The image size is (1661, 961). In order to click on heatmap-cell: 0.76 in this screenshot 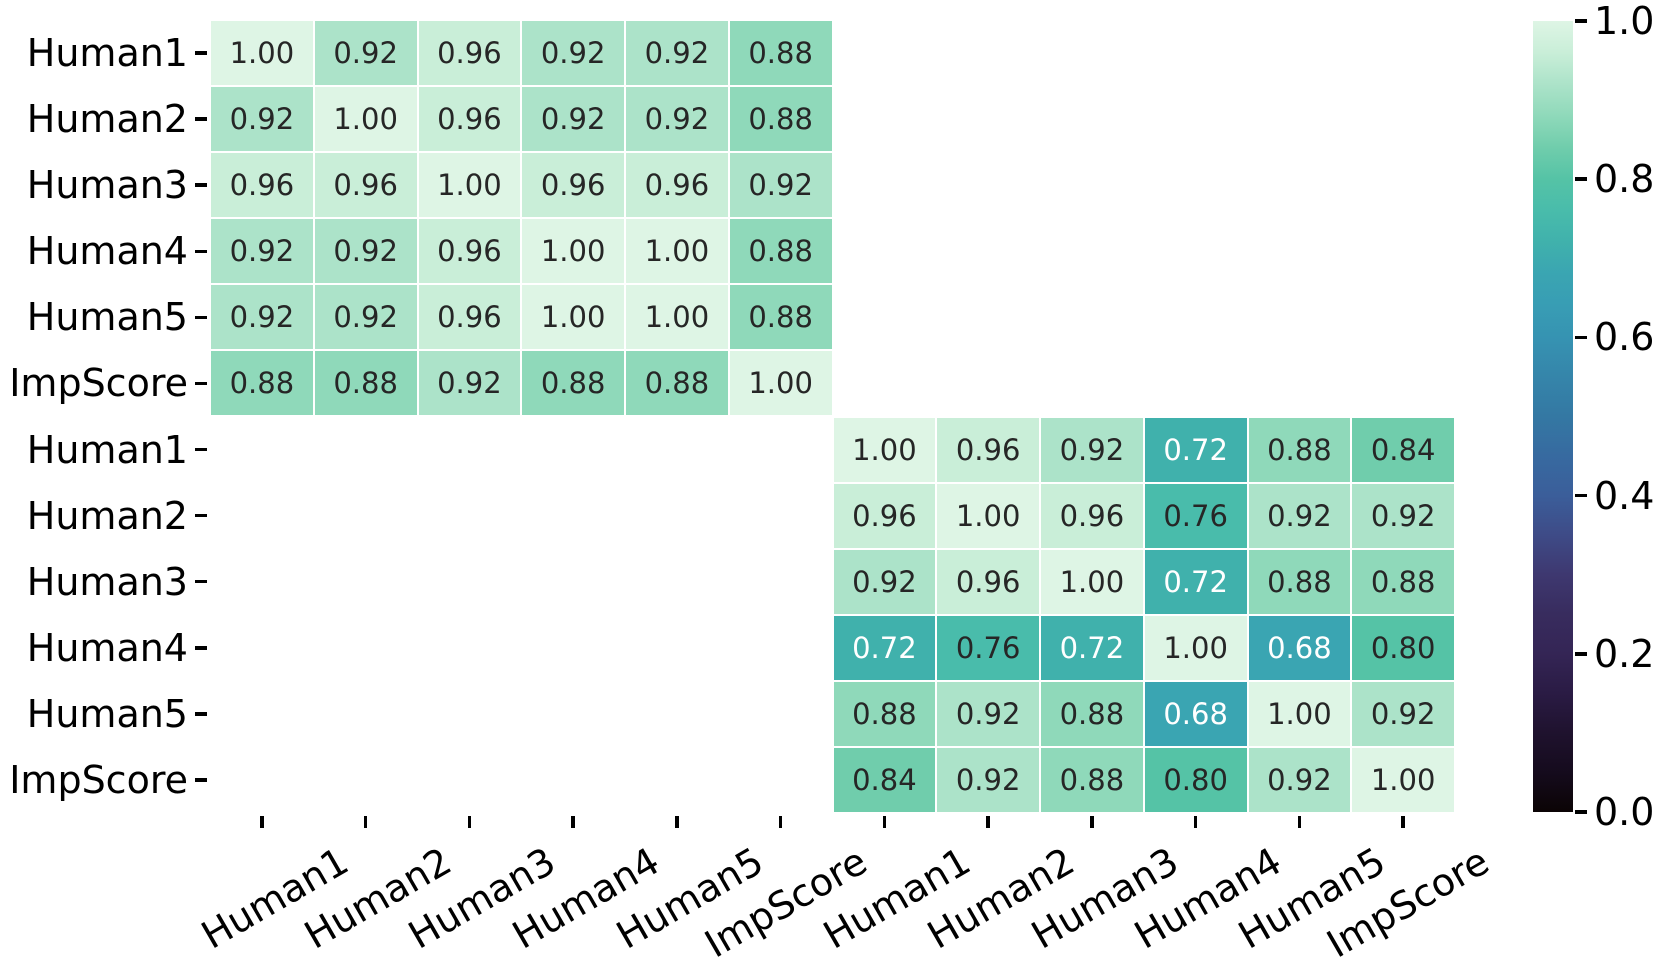, I will do `click(988, 647)`.